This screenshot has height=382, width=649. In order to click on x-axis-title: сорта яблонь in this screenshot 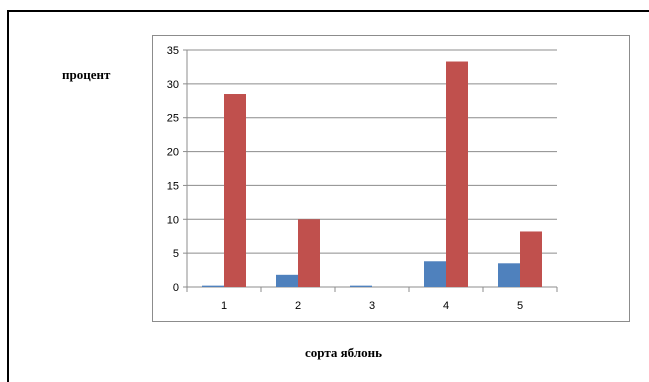, I will do `click(343, 352)`.